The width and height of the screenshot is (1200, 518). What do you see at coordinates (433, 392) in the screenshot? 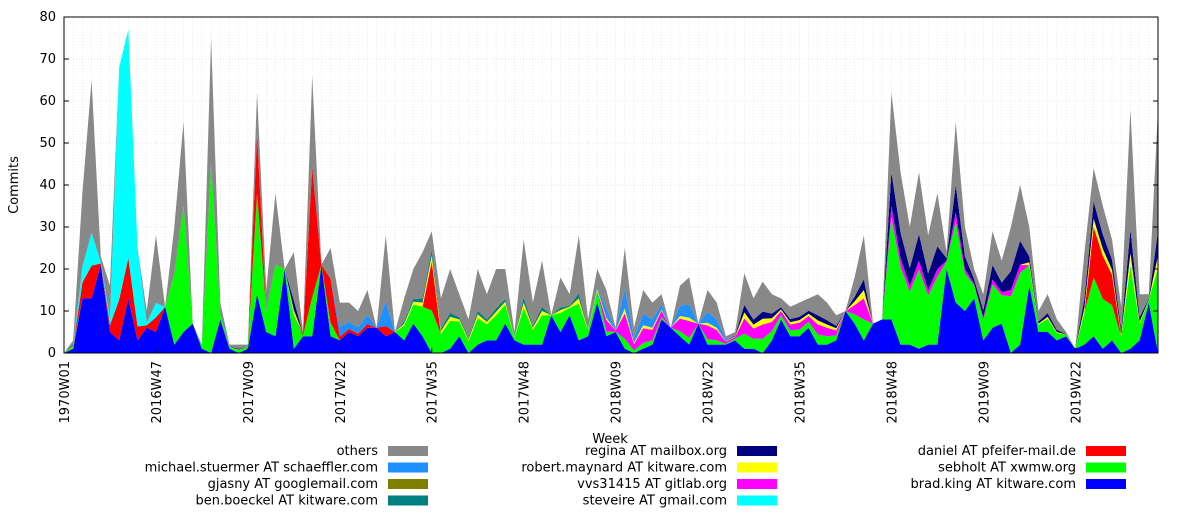
I see `x-tick-label: 2017W35` at bounding box center [433, 392].